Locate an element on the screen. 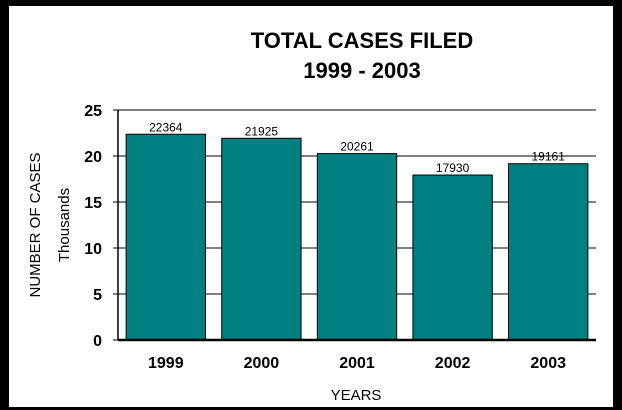 The width and height of the screenshot is (622, 410). data-label: 19161 is located at coordinates (549, 157).